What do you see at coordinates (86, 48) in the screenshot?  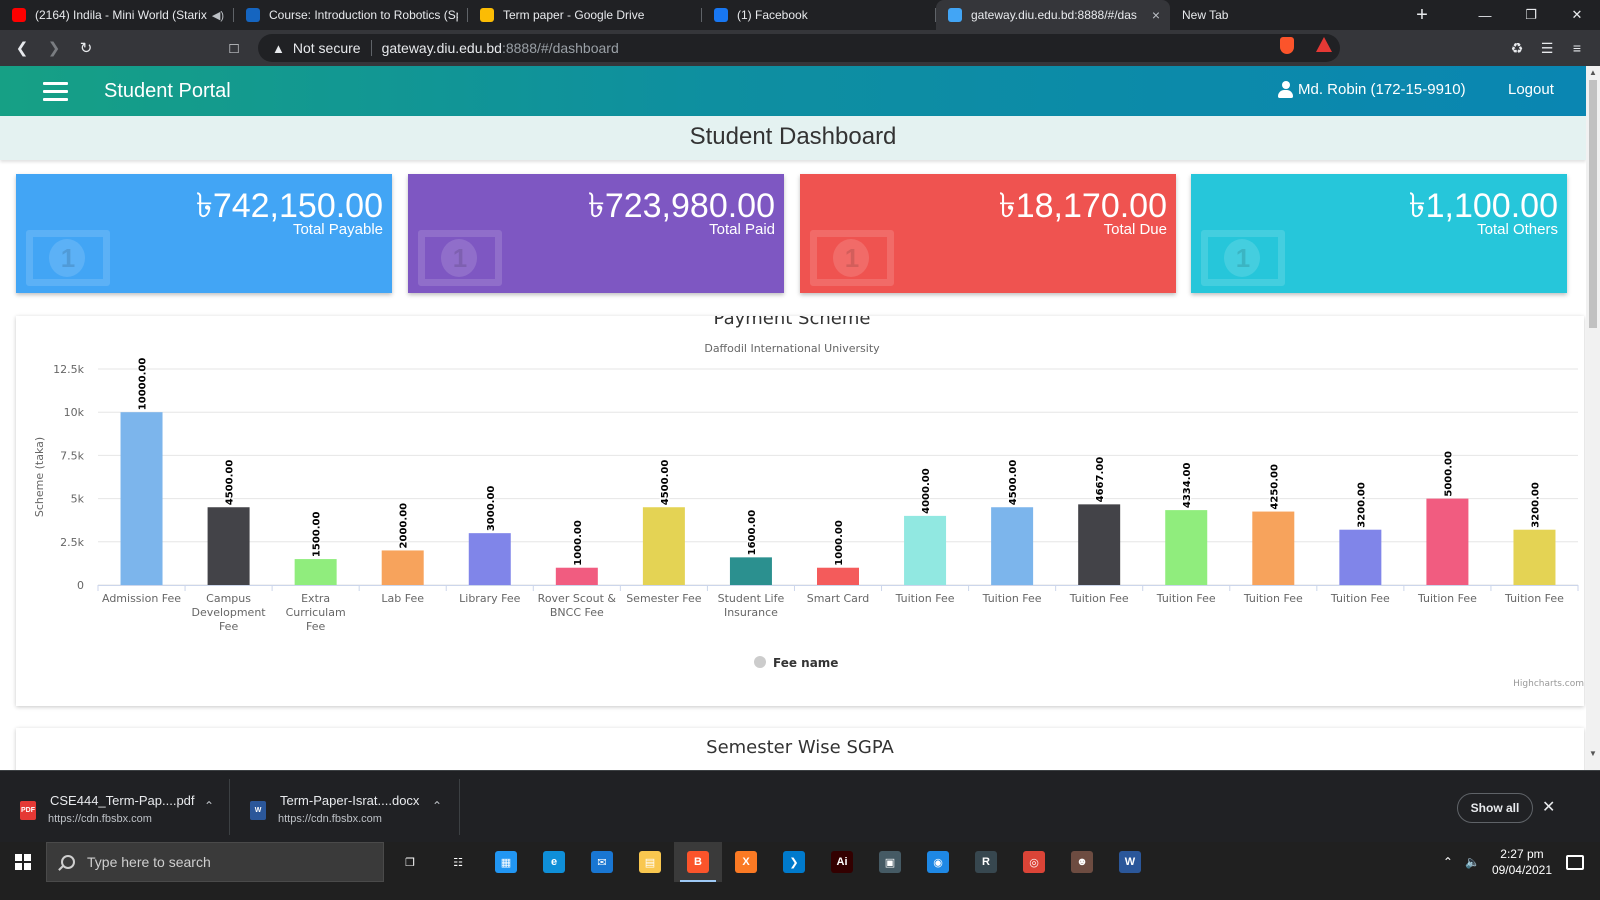 I see `reload-icon: ↻` at bounding box center [86, 48].